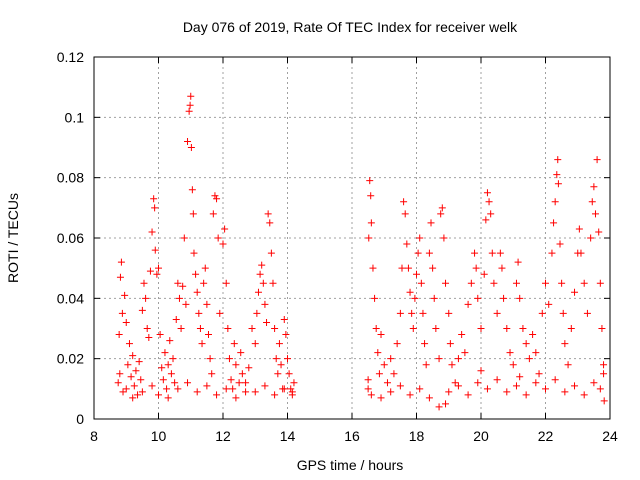 This screenshot has width=640, height=480. I want to click on x-tick-label: 24, so click(610, 436).